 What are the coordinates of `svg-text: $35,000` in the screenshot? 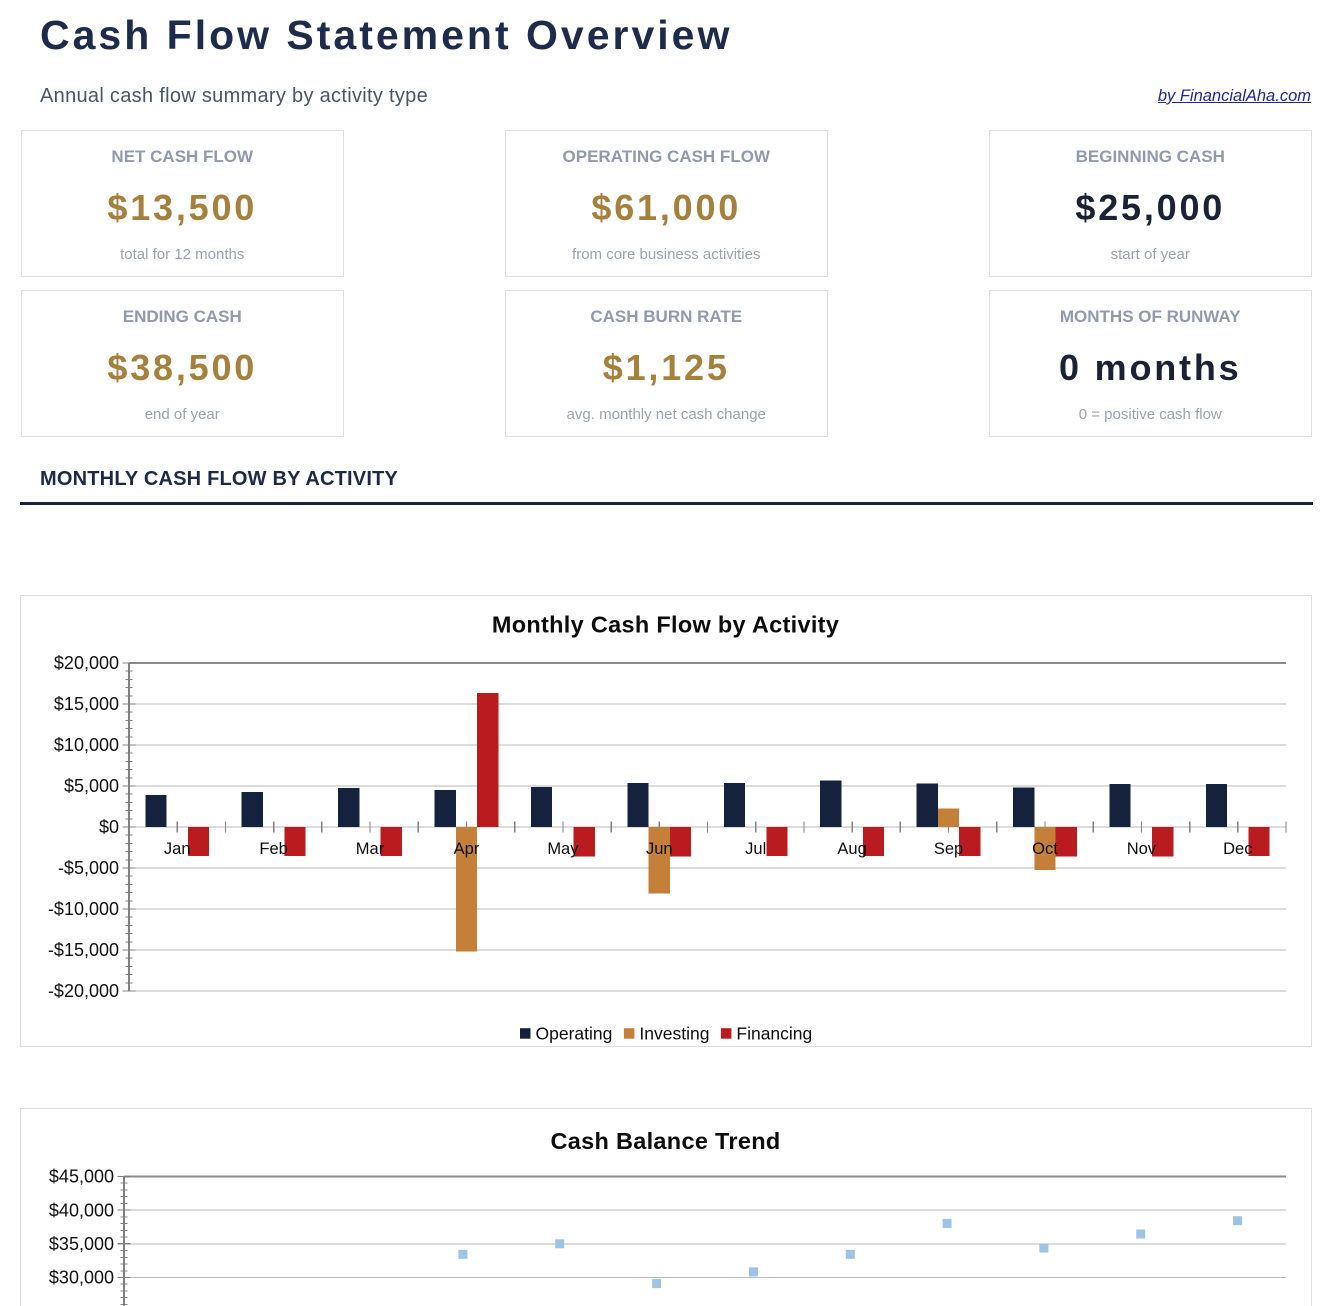 It's located at (81, 1244).